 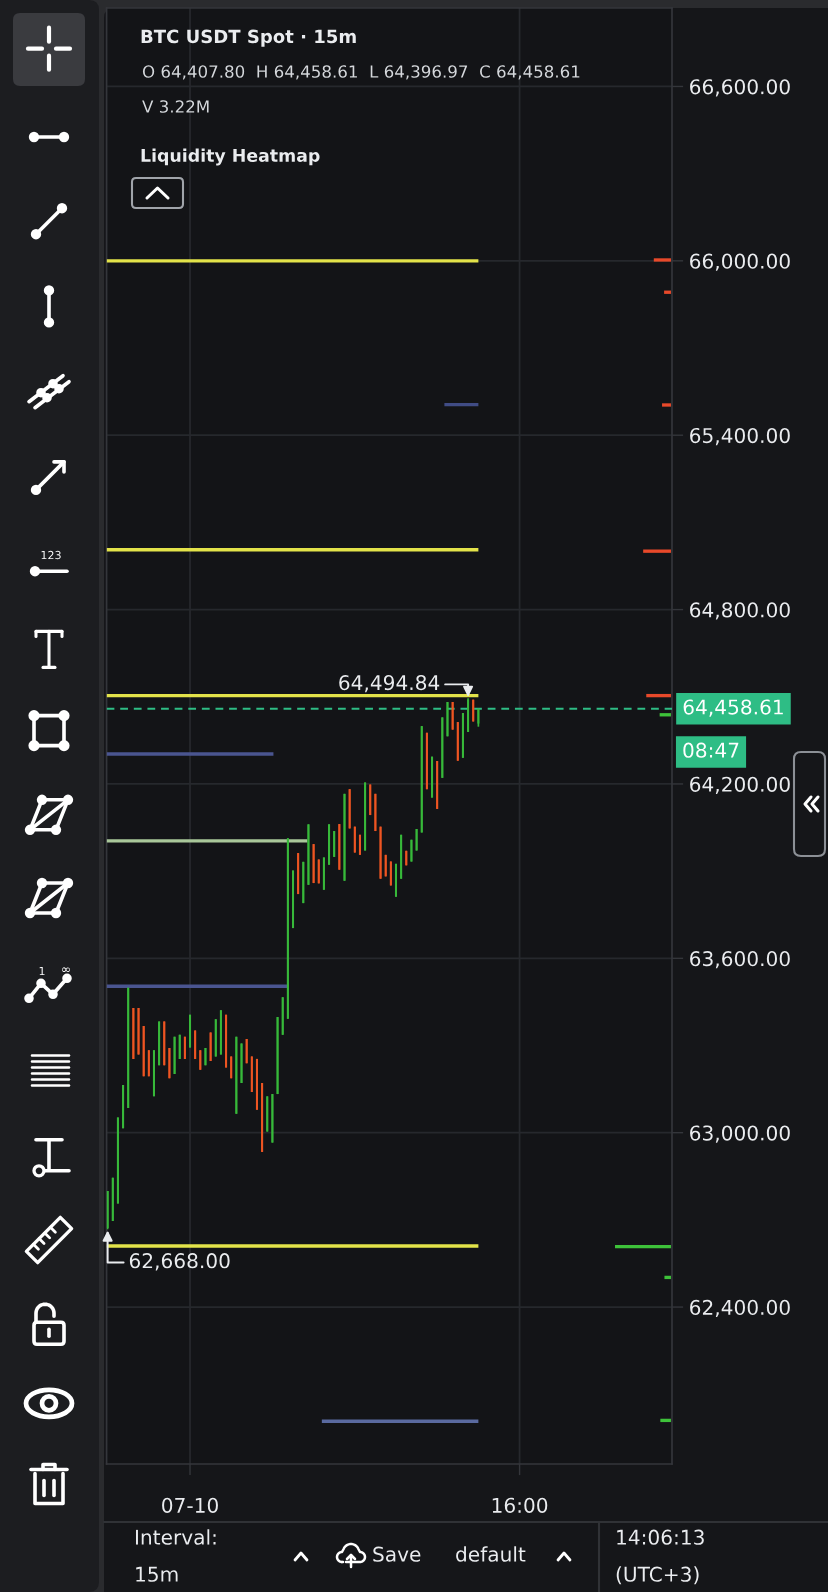 I want to click on text: 14:06:13, so click(x=660, y=1537).